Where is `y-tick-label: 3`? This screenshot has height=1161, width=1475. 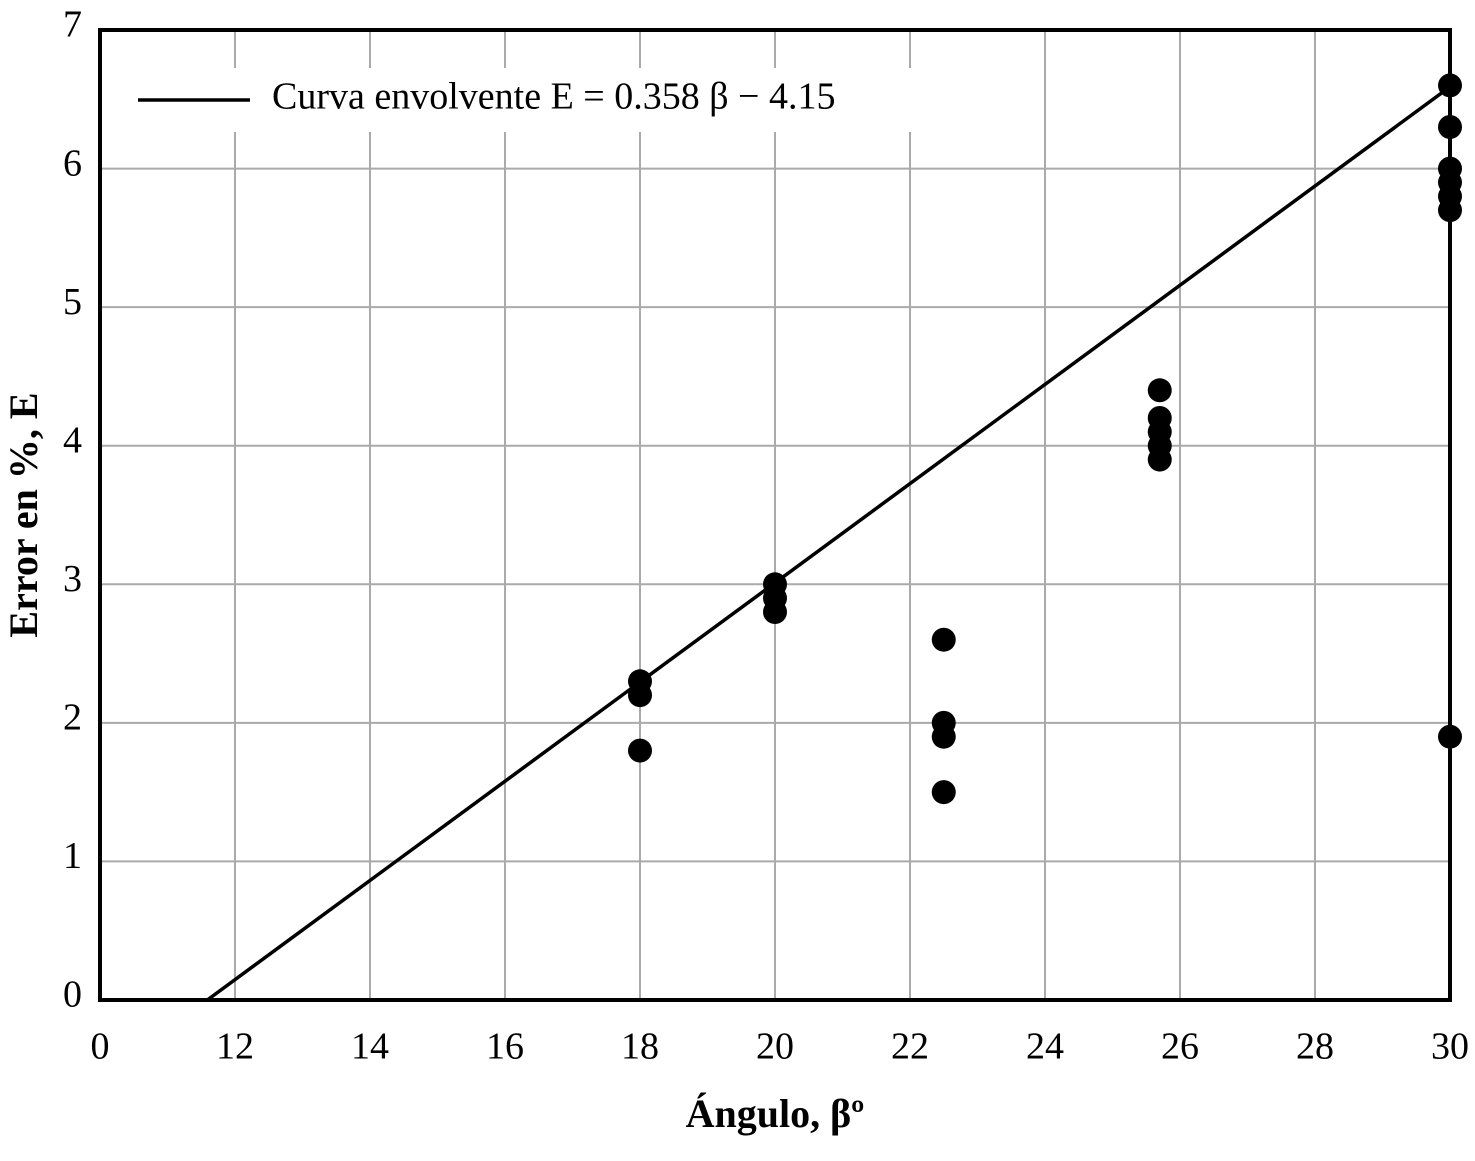 y-tick-label: 3 is located at coordinates (72, 579).